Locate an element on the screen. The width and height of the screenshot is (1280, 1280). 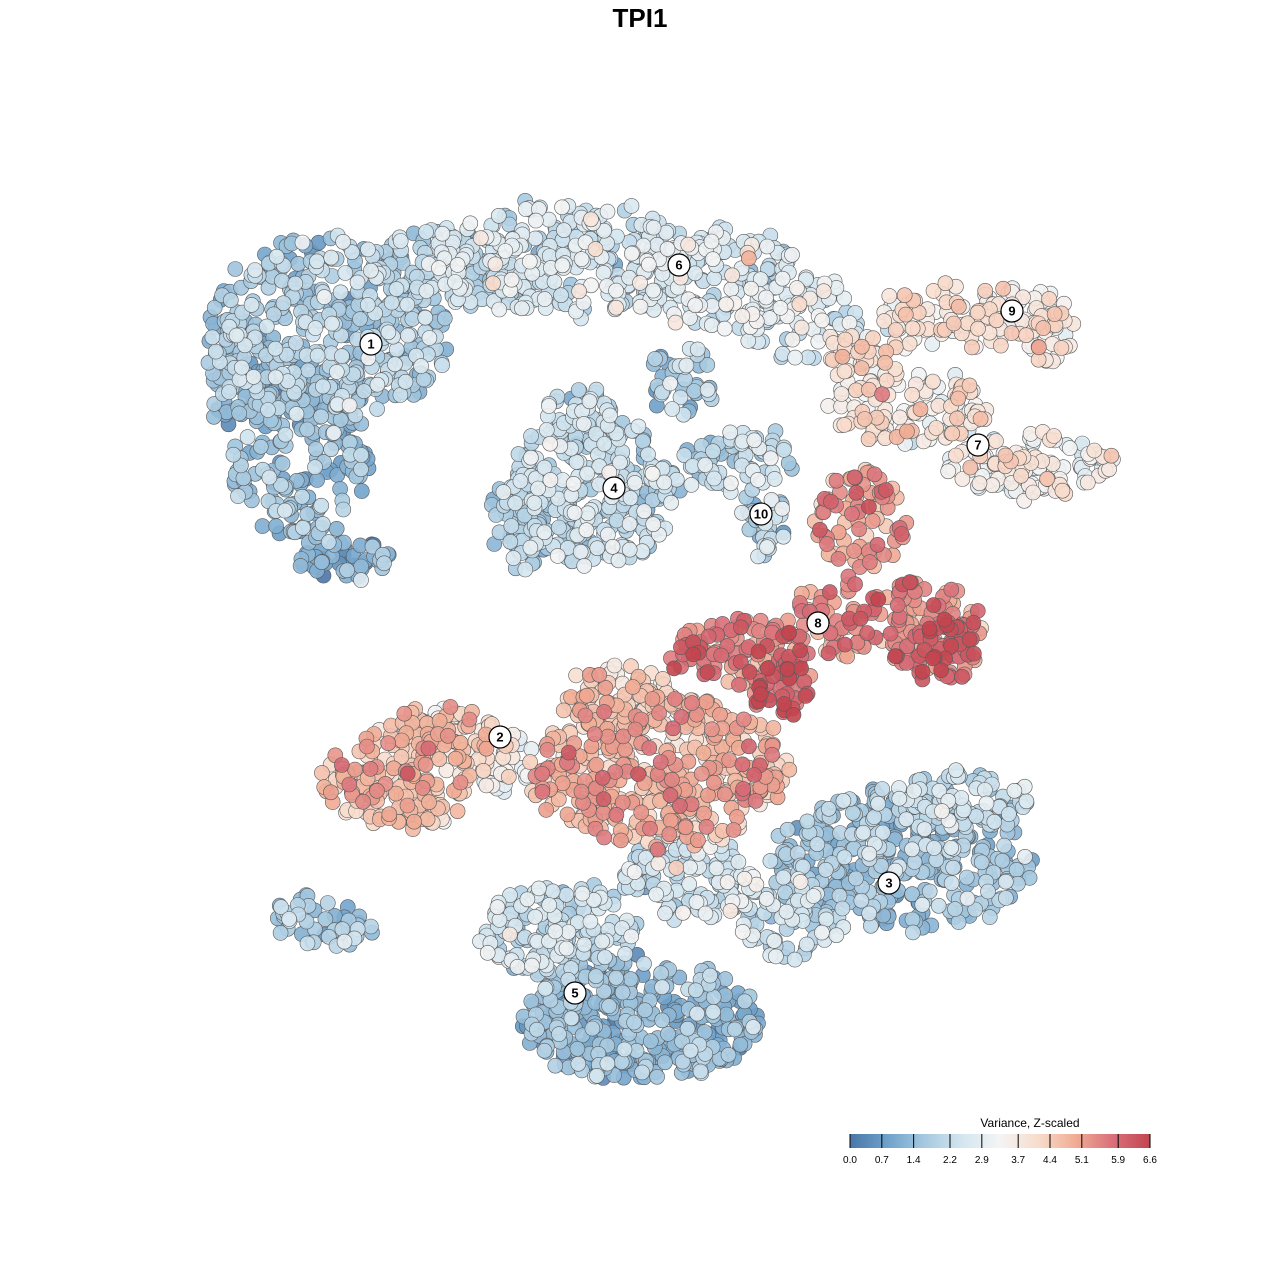
legend-tick-label: 1.4 is located at coordinates (914, 1160).